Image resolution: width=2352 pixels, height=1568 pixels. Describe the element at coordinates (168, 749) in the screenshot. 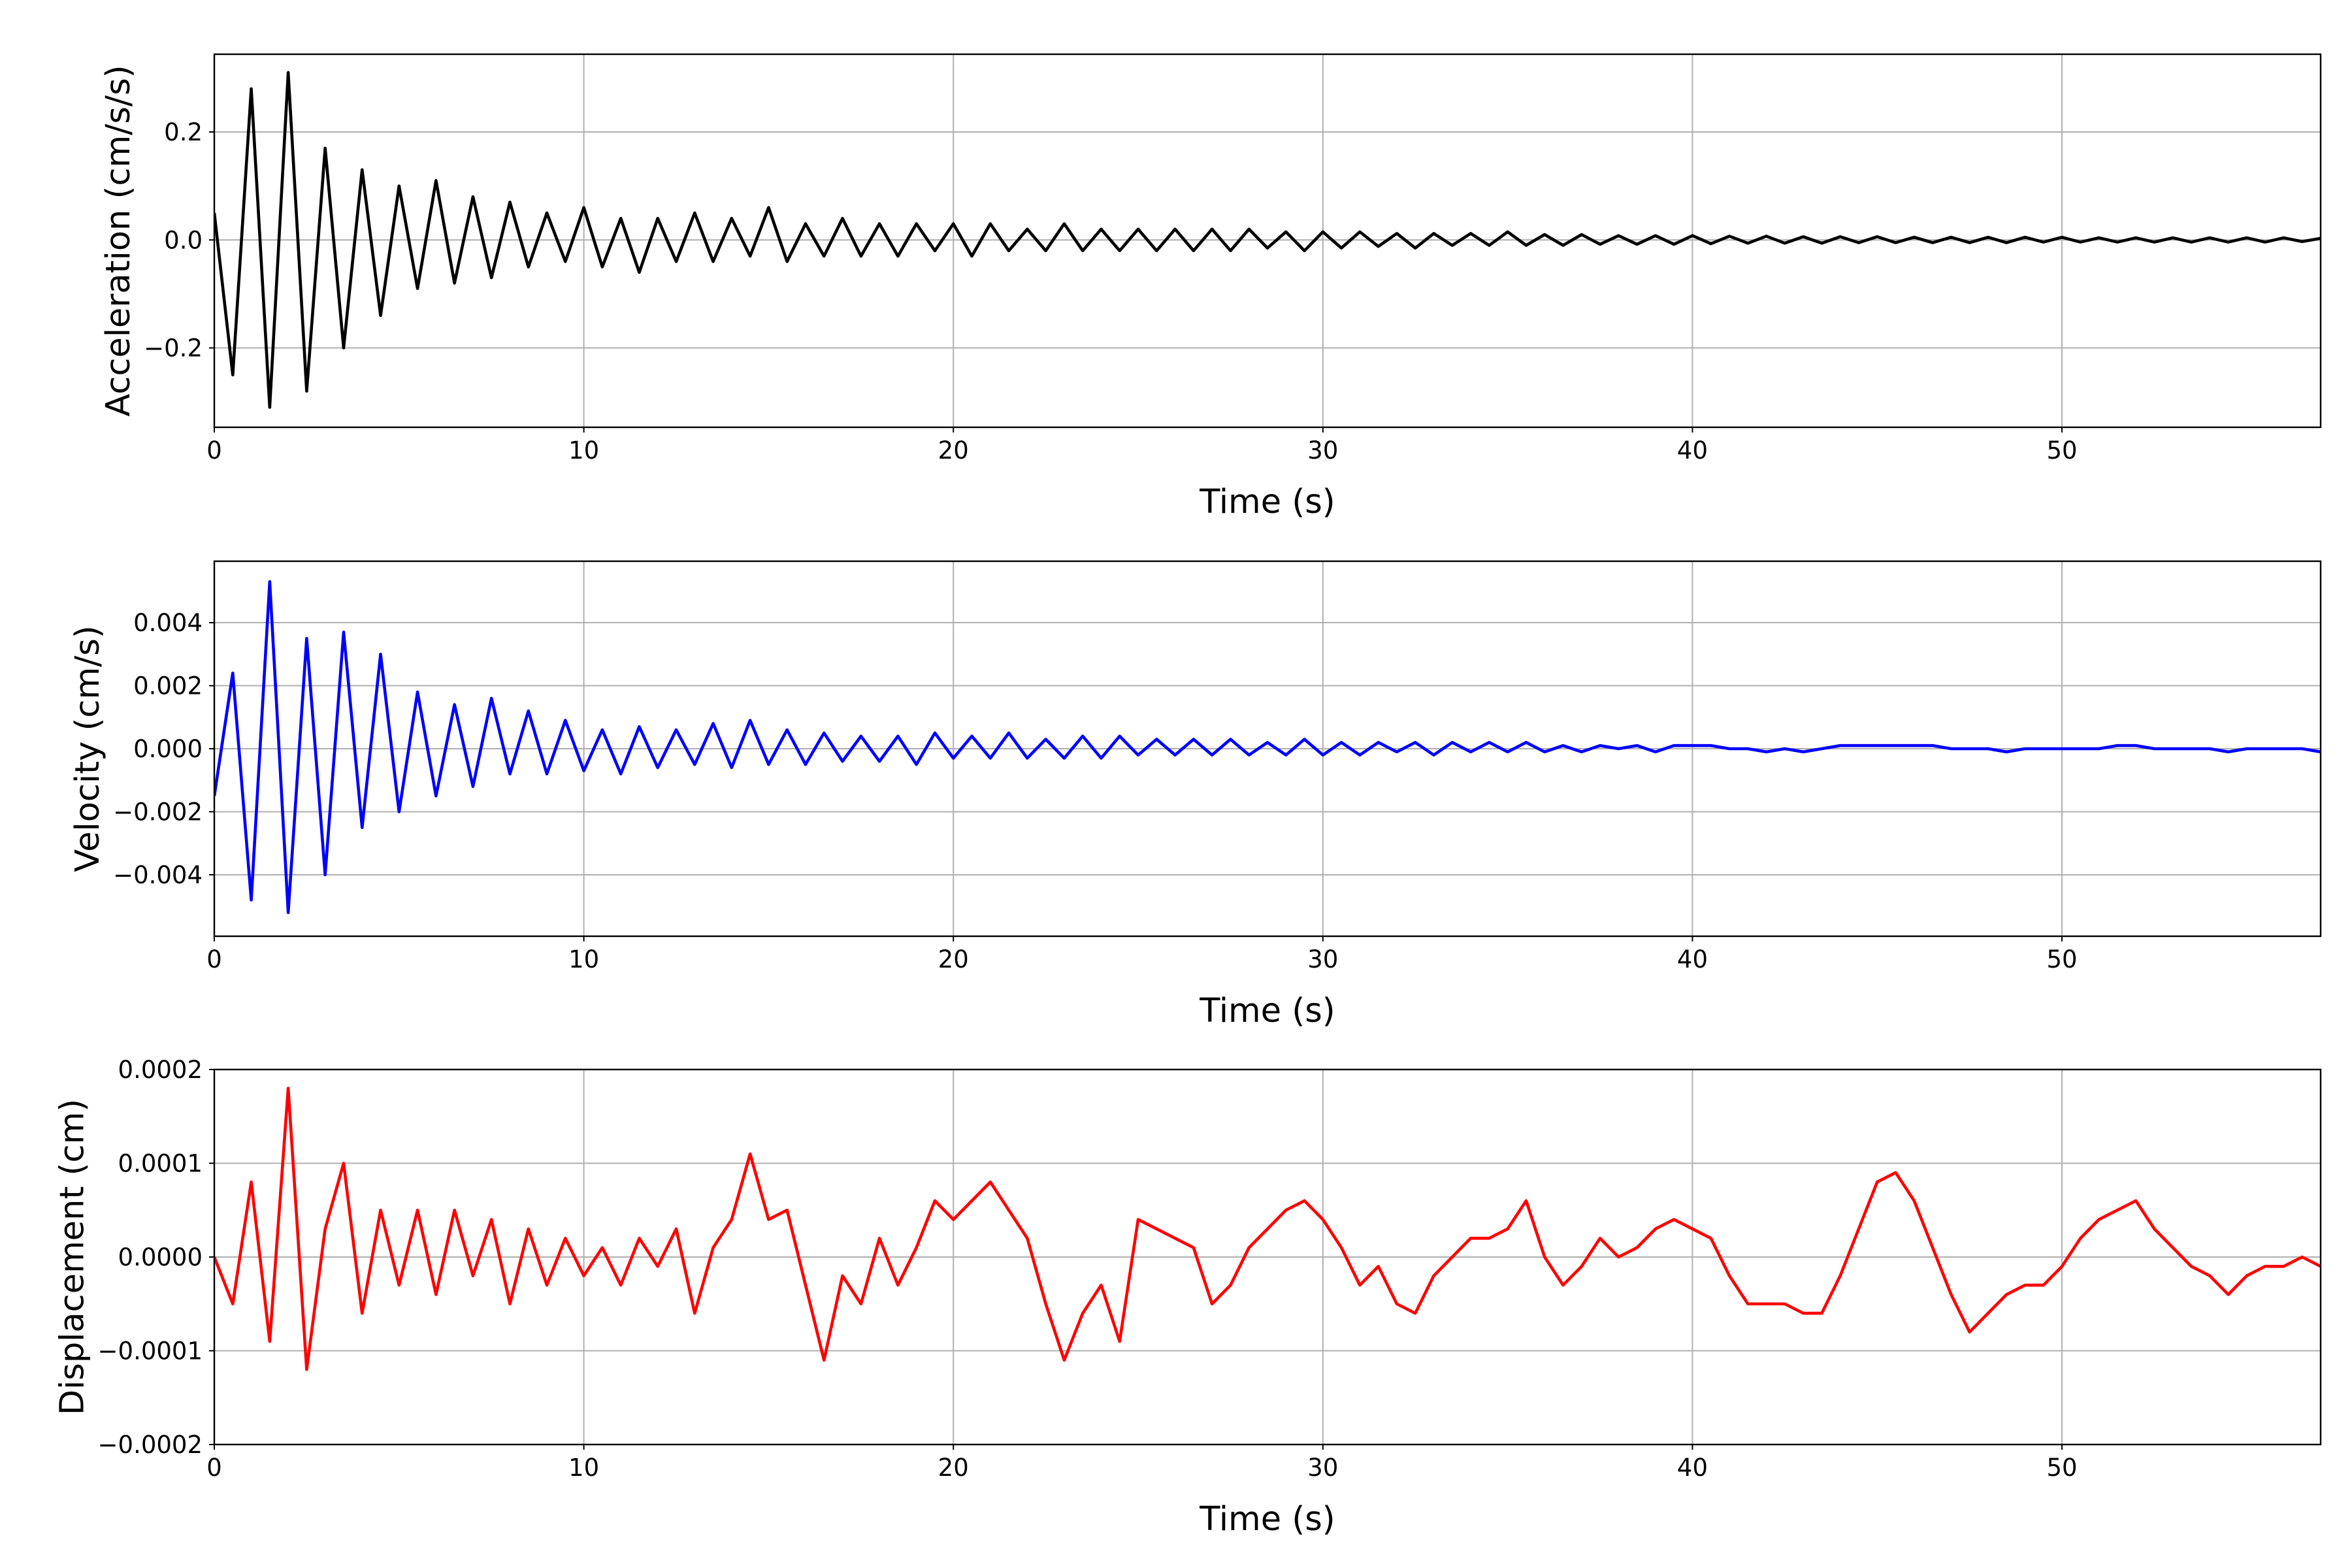

I see `y-tick-label: 0.000` at that location.